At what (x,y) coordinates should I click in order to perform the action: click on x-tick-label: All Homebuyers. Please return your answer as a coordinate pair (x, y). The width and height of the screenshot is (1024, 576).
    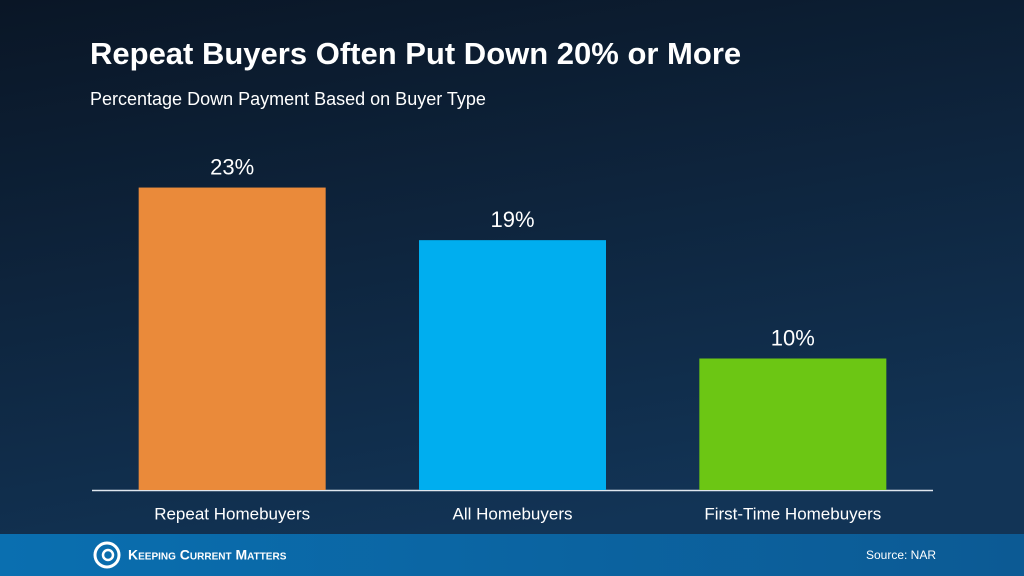
    Looking at the image, I should click on (513, 513).